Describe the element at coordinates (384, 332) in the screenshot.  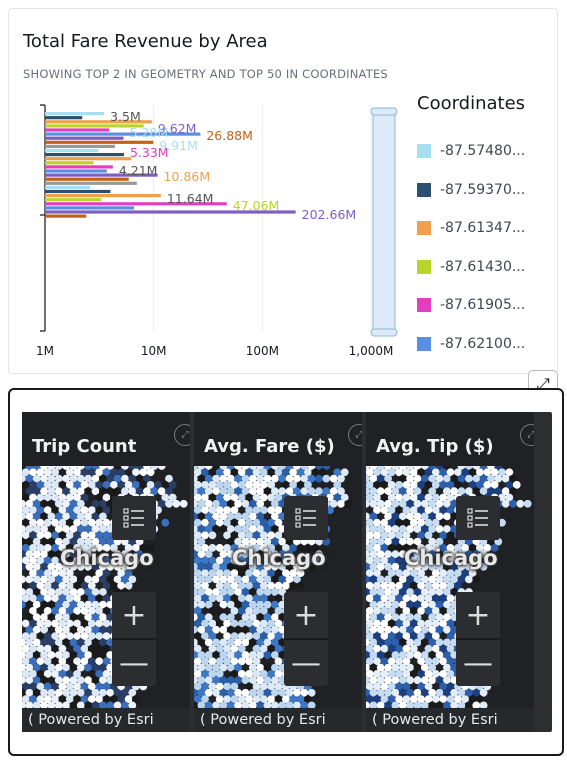
I see `scrollbar-handle-bottom` at that location.